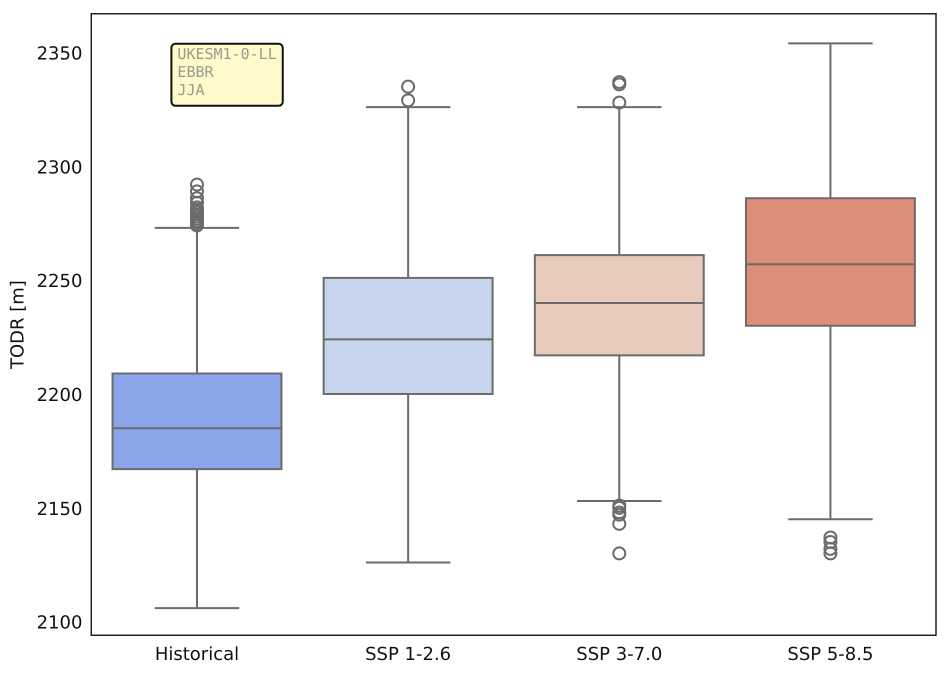  Describe the element at coordinates (59, 53) in the screenshot. I see `y-tick-label: 2350` at that location.